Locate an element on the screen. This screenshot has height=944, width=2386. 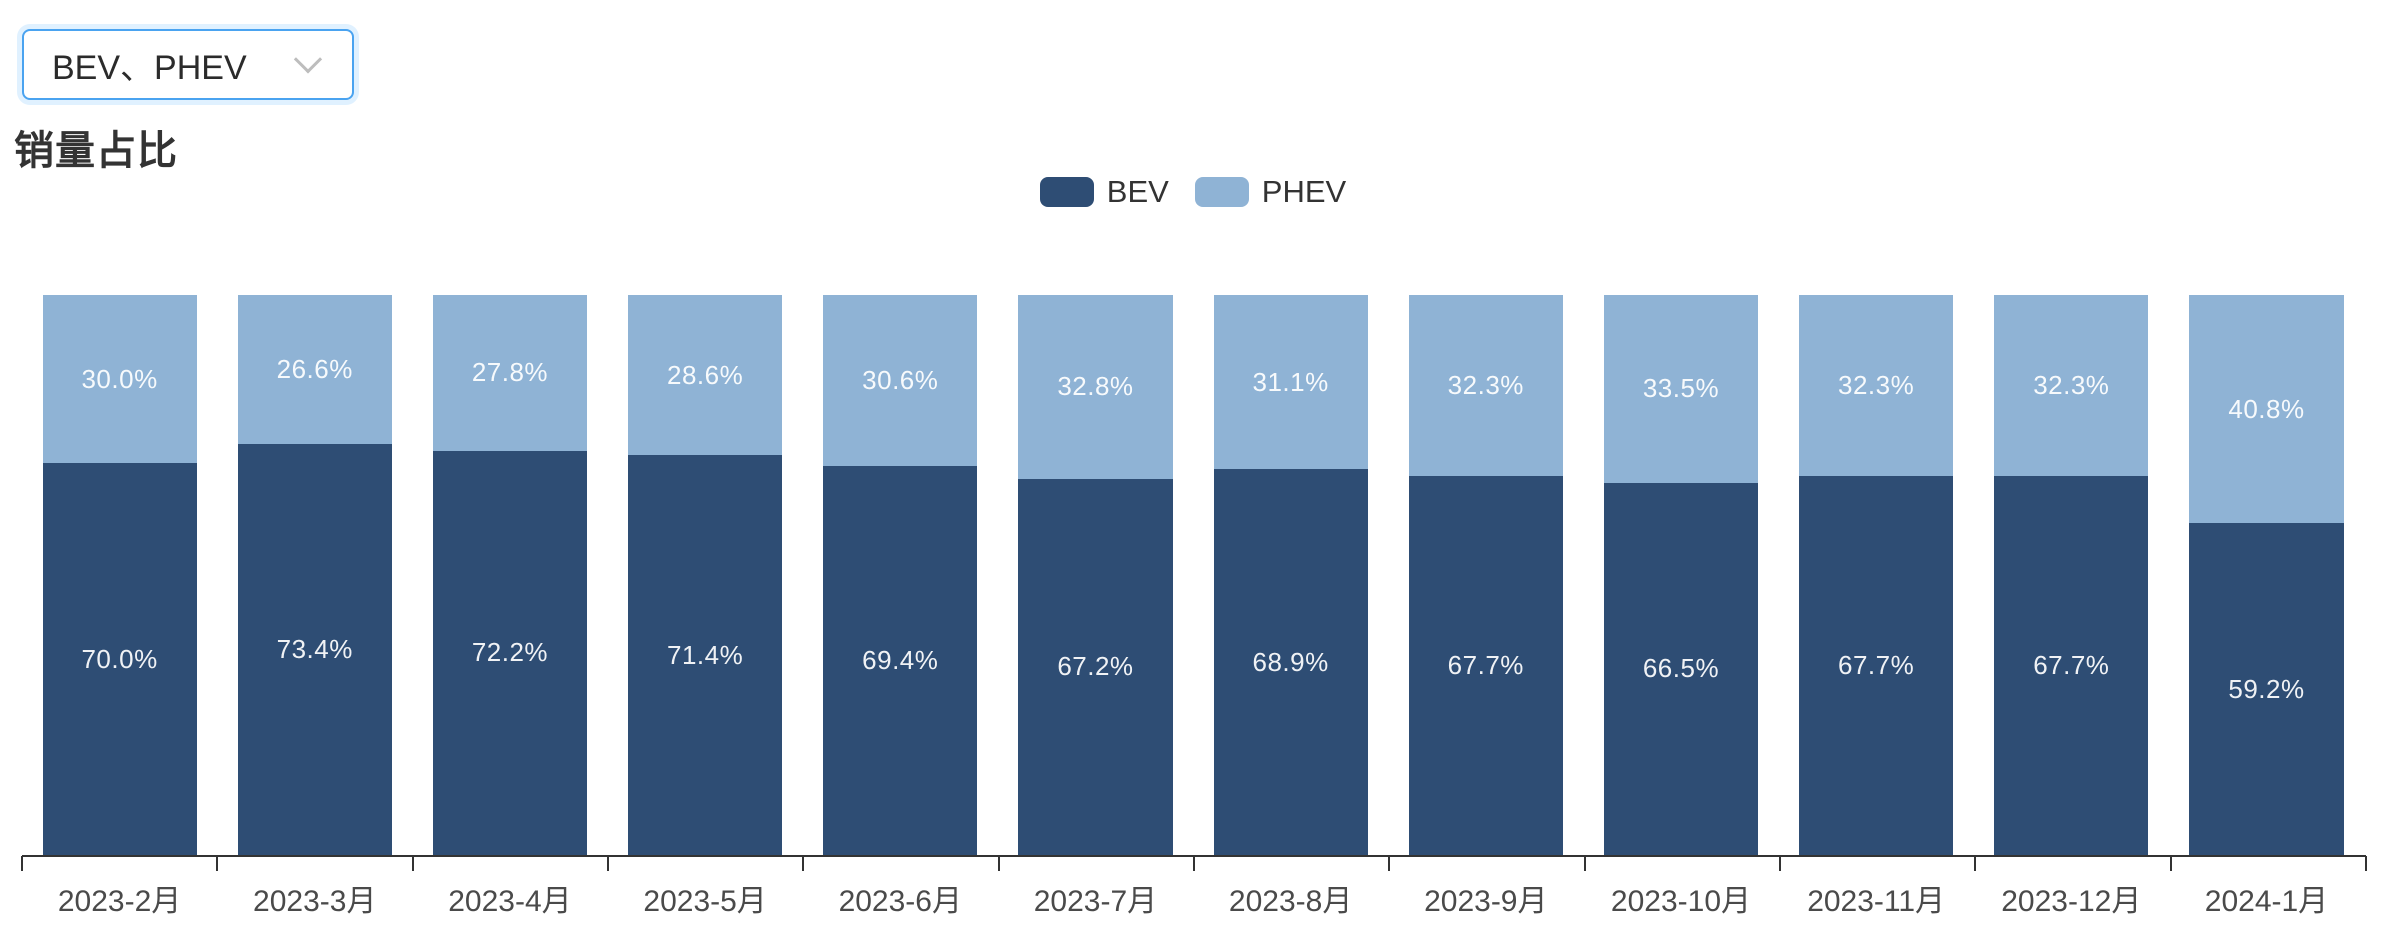
bar-column: 40.8% 59.2% is located at coordinates (2266, 575).